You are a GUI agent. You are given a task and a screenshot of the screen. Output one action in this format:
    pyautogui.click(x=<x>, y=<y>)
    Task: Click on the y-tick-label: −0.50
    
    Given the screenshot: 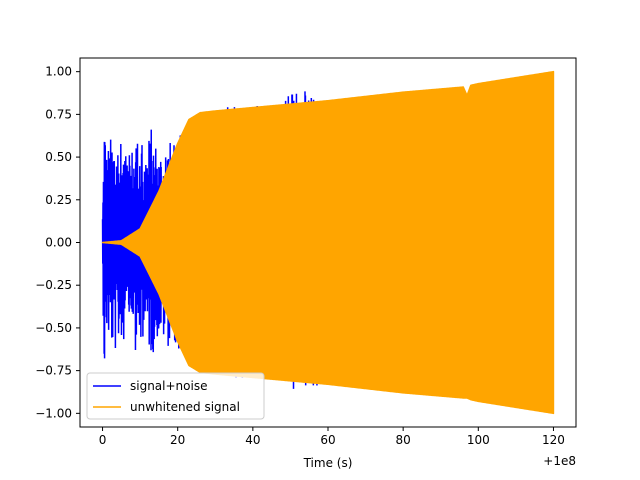 What is the action you would take?
    pyautogui.click(x=53, y=328)
    